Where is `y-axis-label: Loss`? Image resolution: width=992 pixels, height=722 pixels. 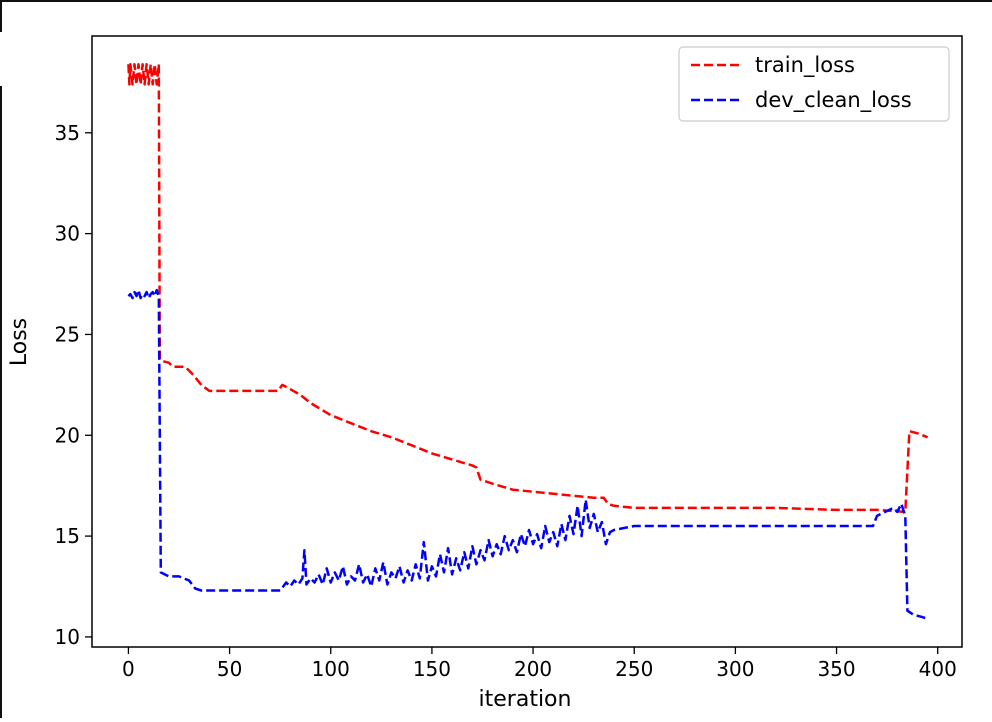
y-axis-label: Loss is located at coordinates (19, 342).